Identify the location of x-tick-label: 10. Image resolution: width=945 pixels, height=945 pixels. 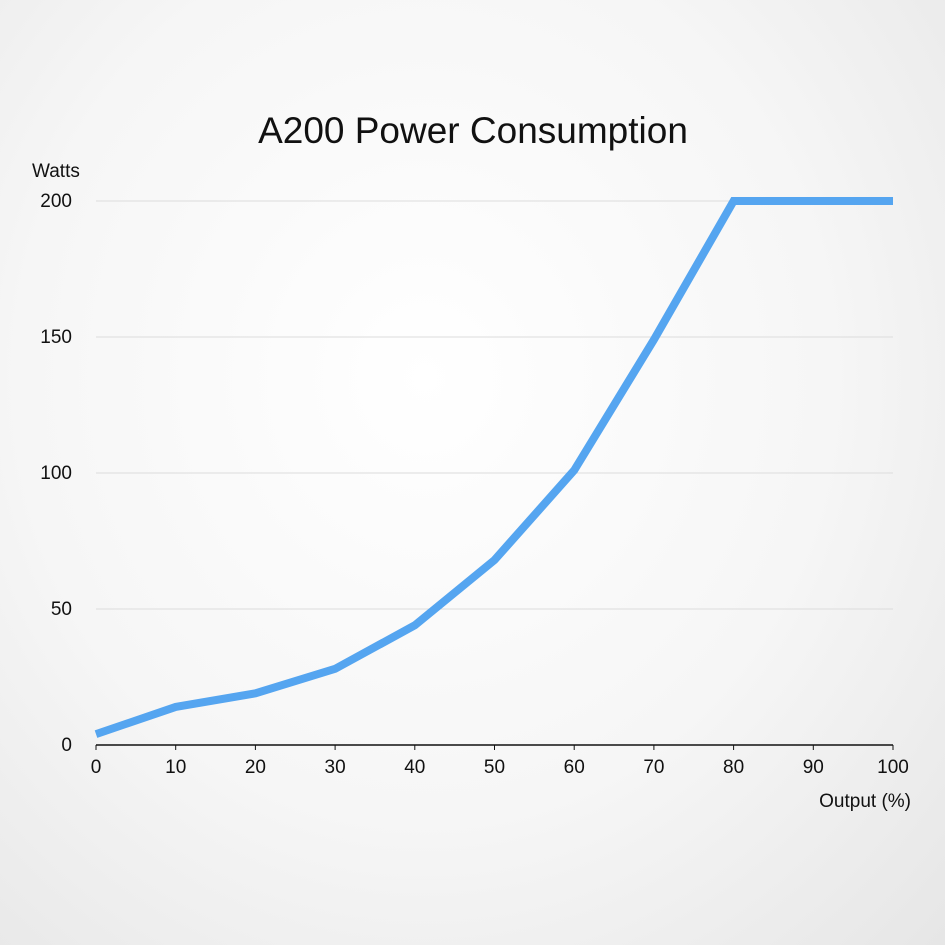
(175, 767).